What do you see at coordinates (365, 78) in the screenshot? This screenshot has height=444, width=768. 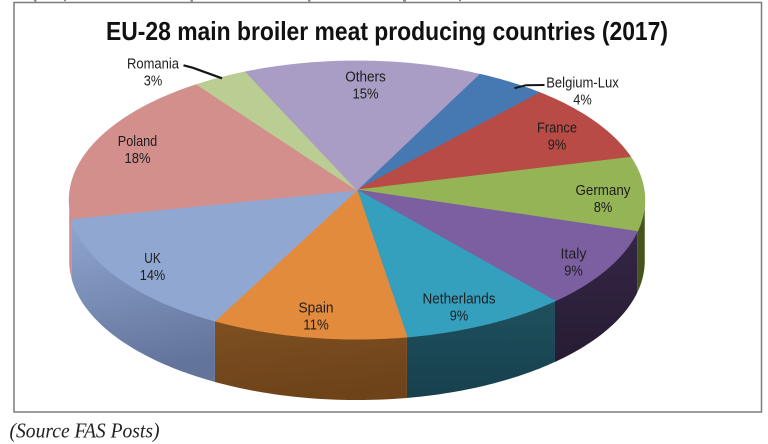 I see `svg-text: Others` at bounding box center [365, 78].